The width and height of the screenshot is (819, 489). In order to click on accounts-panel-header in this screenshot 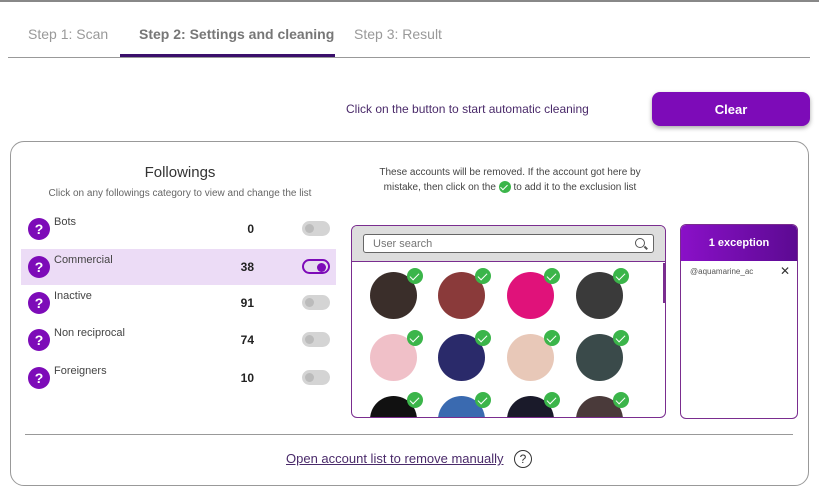, I will do `click(508, 244)`.